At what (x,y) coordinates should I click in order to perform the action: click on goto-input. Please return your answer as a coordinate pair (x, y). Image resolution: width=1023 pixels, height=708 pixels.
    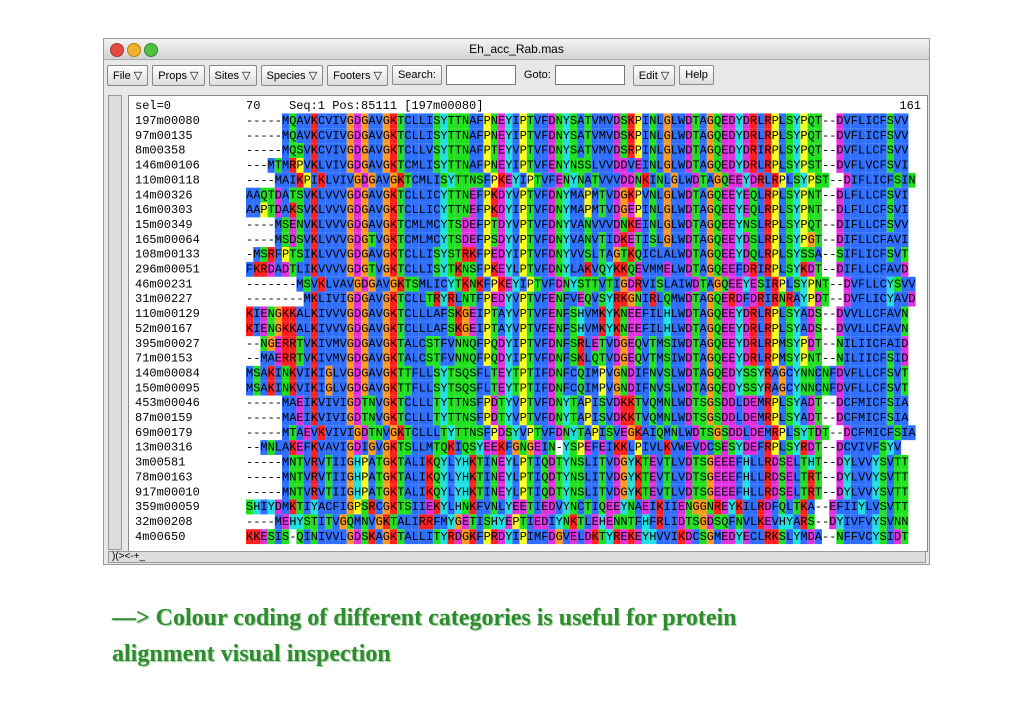
    Looking at the image, I should click on (589, 75).